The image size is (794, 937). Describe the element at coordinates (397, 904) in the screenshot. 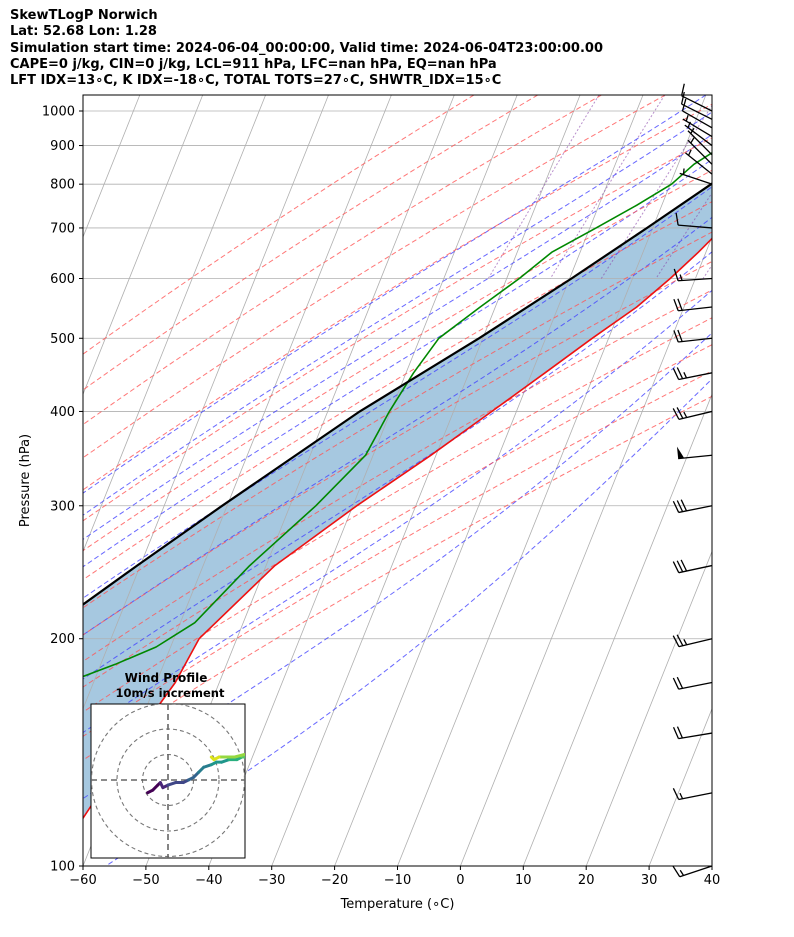

I see `x-axis-label: Temperature (∘C)` at that location.